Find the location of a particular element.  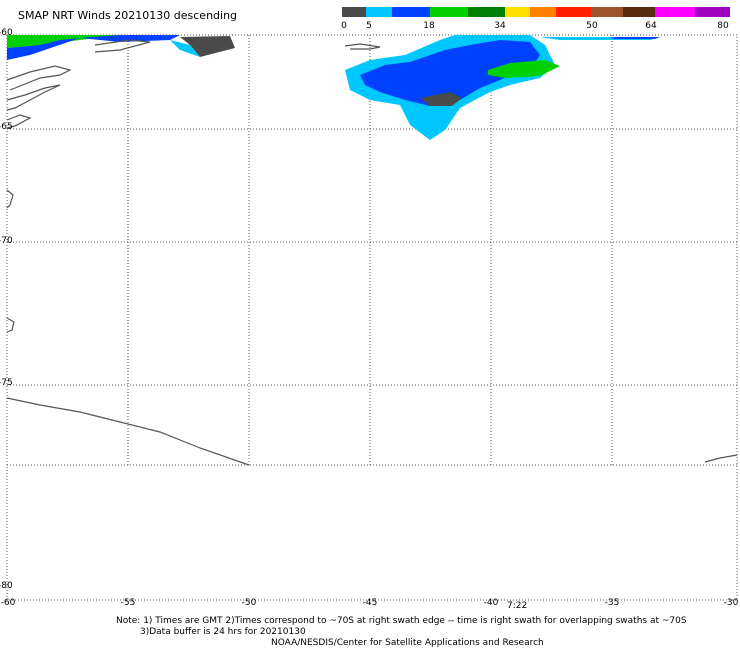

lon-label: -40 is located at coordinates (491, 603).